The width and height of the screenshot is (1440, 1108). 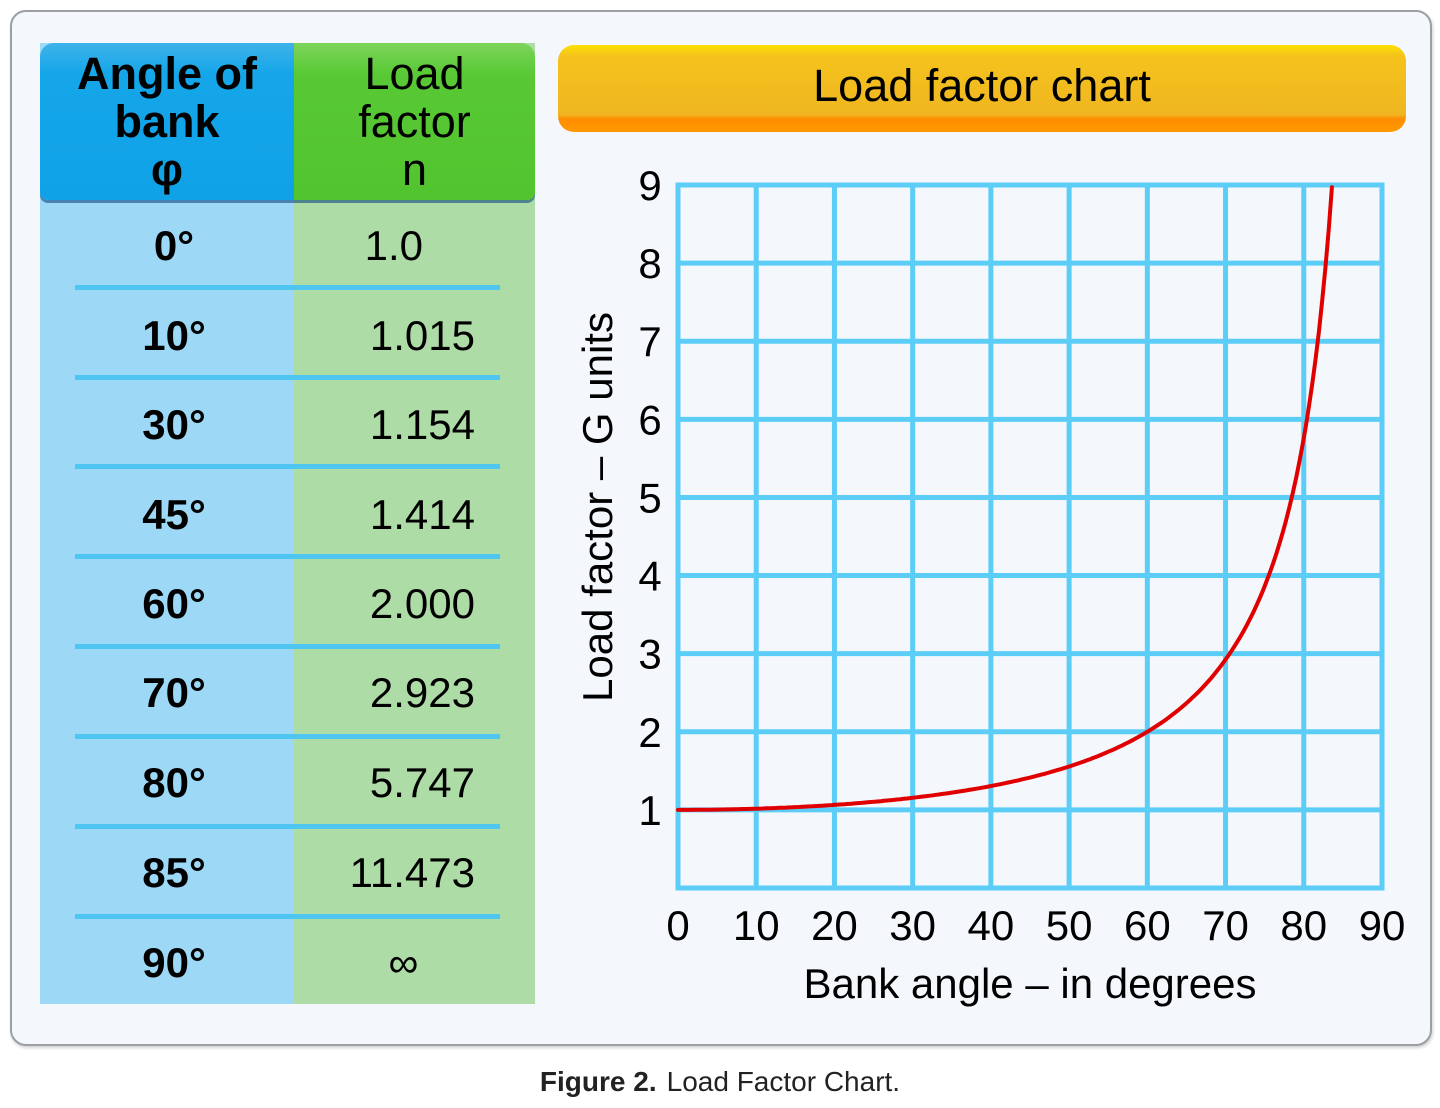 I want to click on caption-text: Load Factor Chart., so click(x=783, y=1081).